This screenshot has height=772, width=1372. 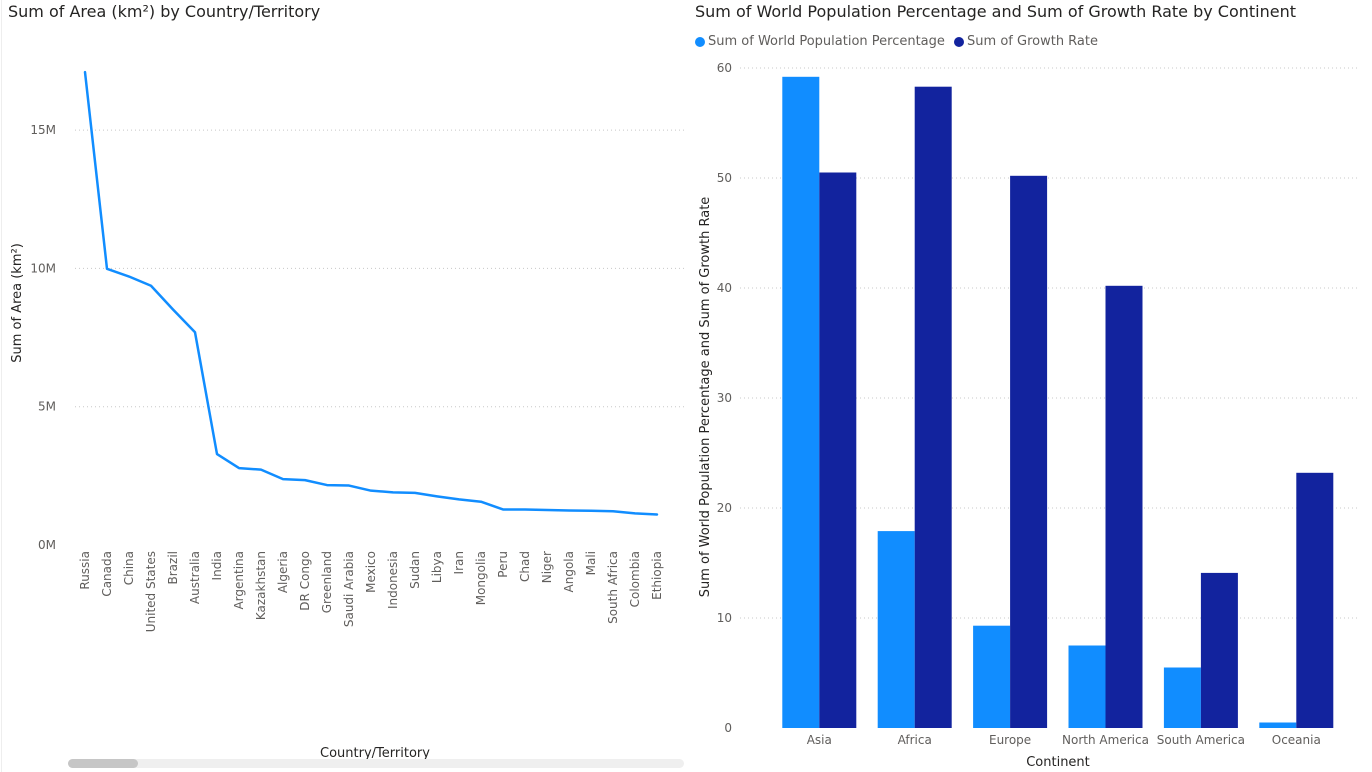 What do you see at coordinates (724, 68) in the screenshot?
I see `y-tick-label: 60` at bounding box center [724, 68].